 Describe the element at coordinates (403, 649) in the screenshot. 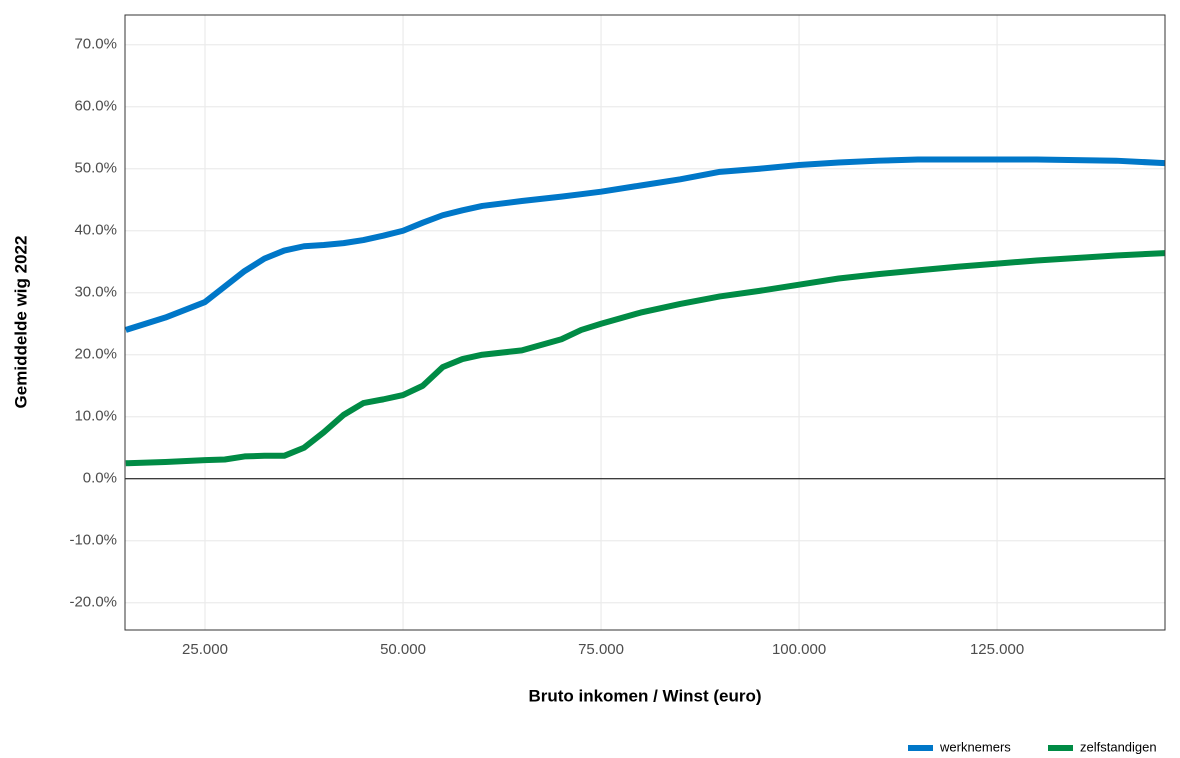

I see `x-tick-label: 50.000` at that location.